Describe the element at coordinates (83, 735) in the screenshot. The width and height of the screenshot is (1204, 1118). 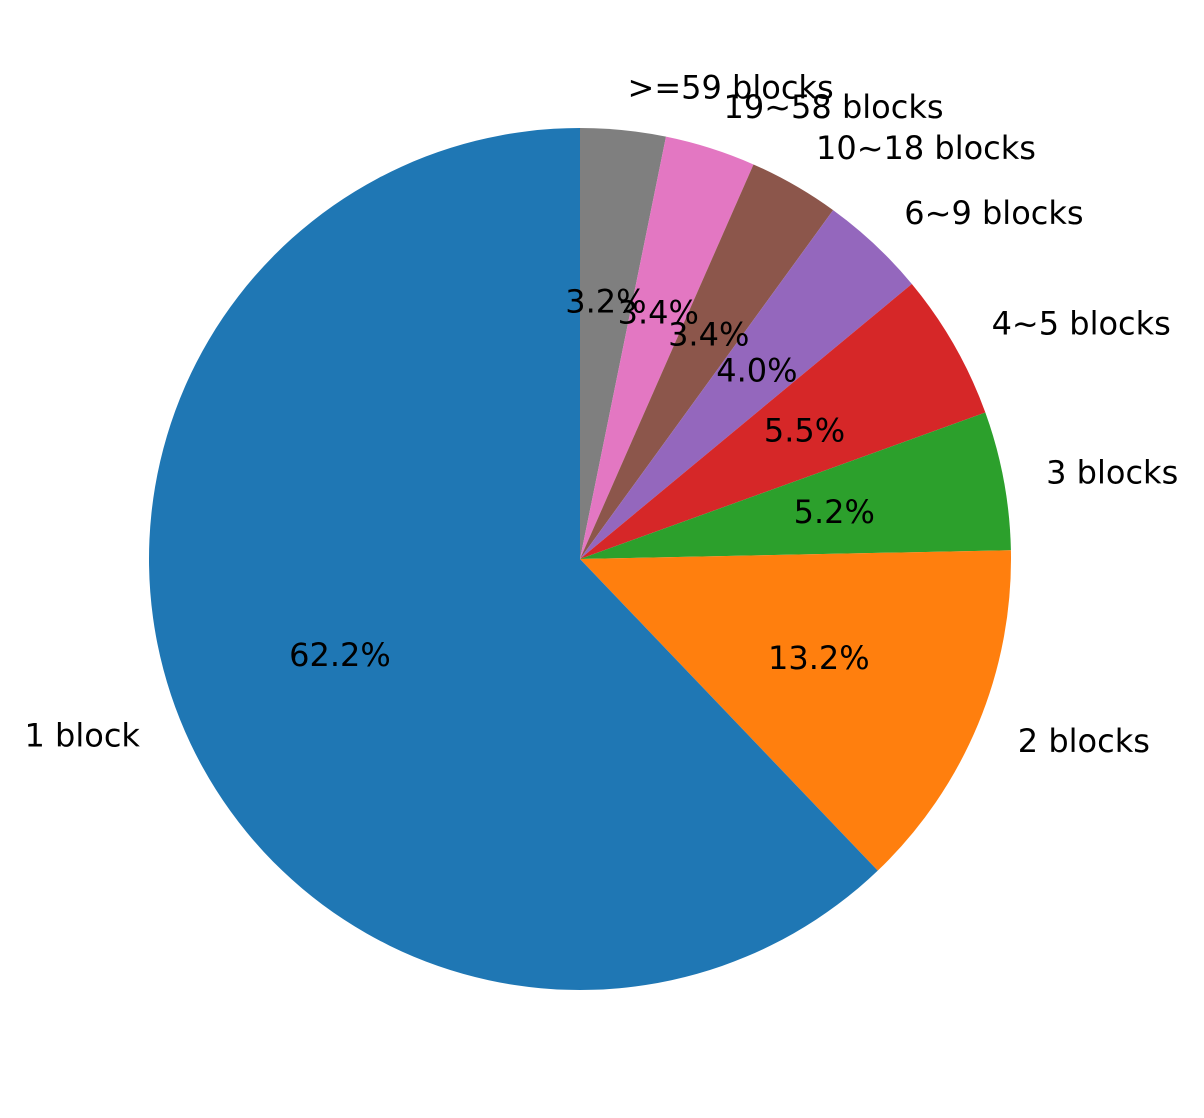
I see `category-label: 1 block` at that location.